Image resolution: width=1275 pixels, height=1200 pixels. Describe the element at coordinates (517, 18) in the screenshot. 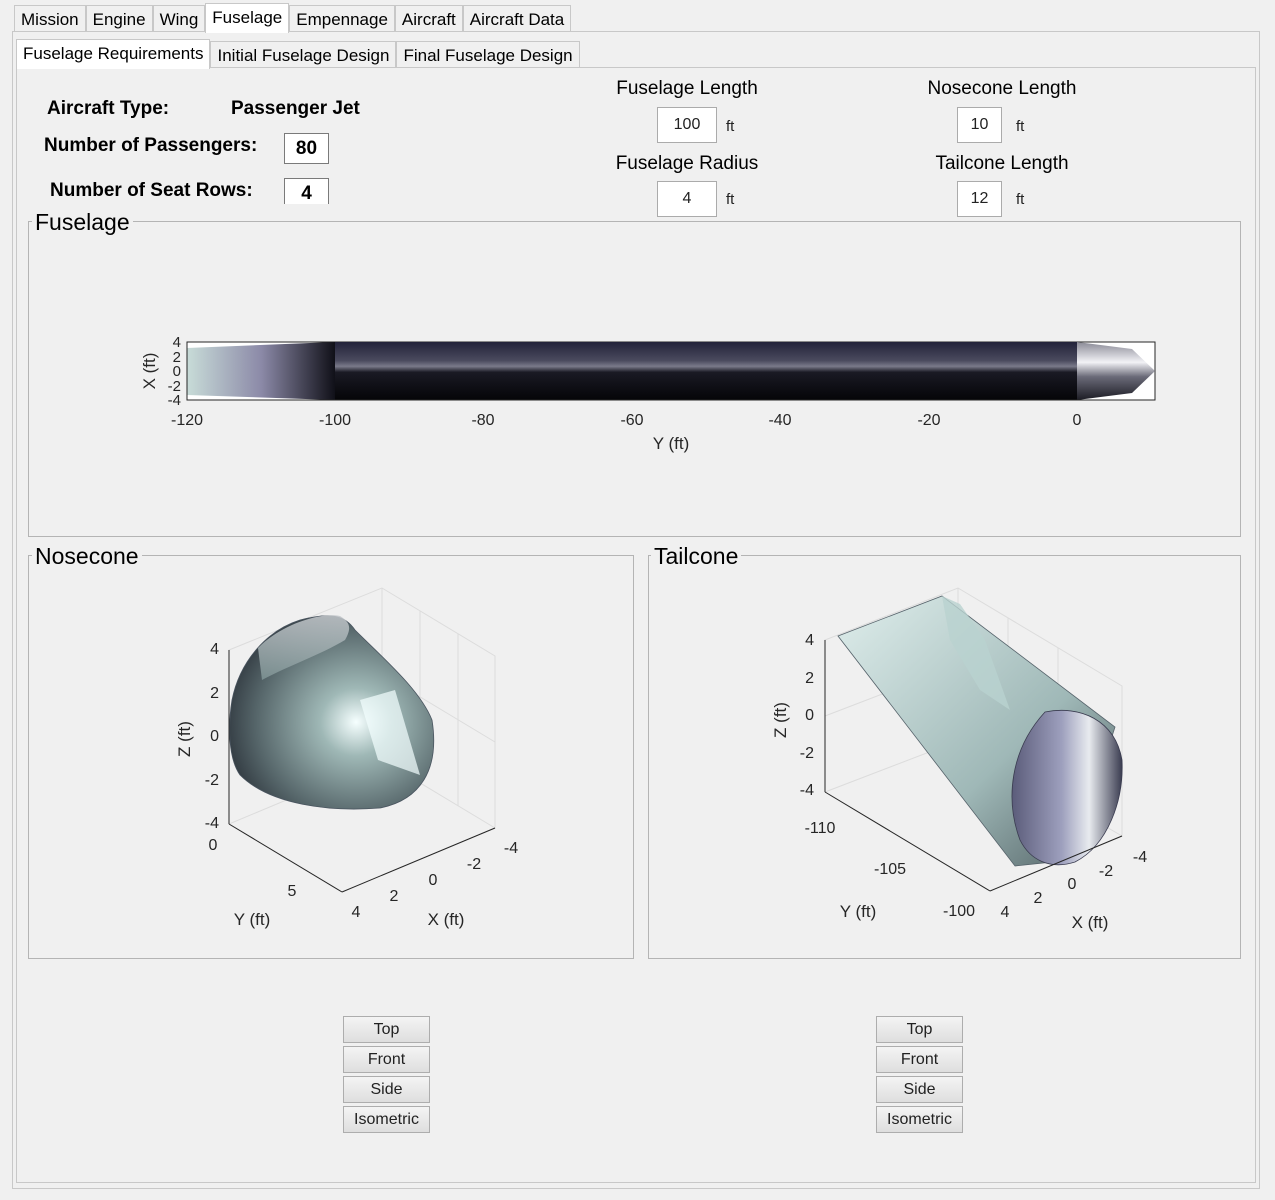

I see `tab-aircraft-data: Aircraft Data` at that location.